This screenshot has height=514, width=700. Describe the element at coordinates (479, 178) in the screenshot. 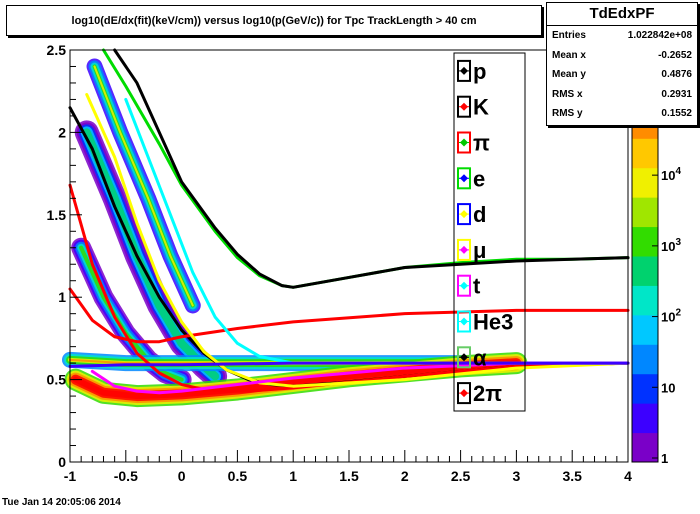

I see `legend-label: e` at that location.